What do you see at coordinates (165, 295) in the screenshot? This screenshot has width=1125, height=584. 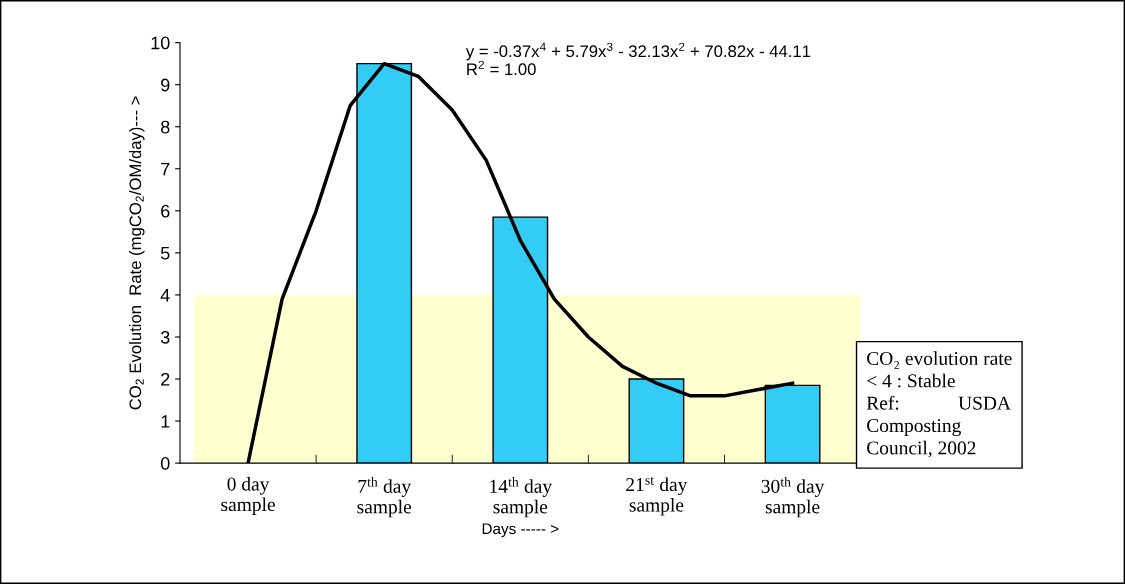 I see `y-tick-label: 4` at bounding box center [165, 295].